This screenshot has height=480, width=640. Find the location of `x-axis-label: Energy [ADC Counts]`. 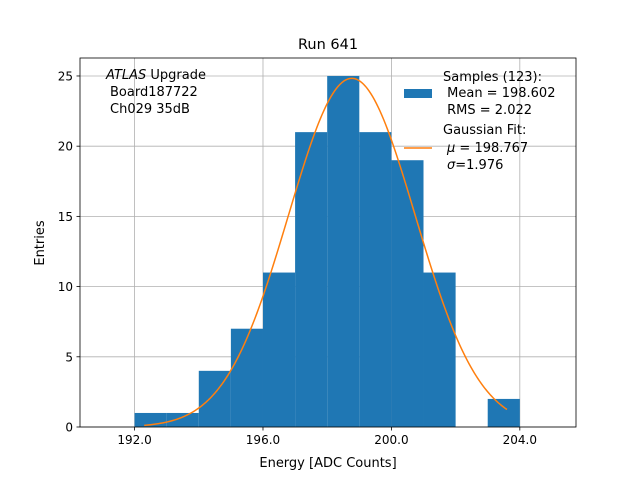

x-axis-label: Energy [ADC Counts] is located at coordinates (327, 463).